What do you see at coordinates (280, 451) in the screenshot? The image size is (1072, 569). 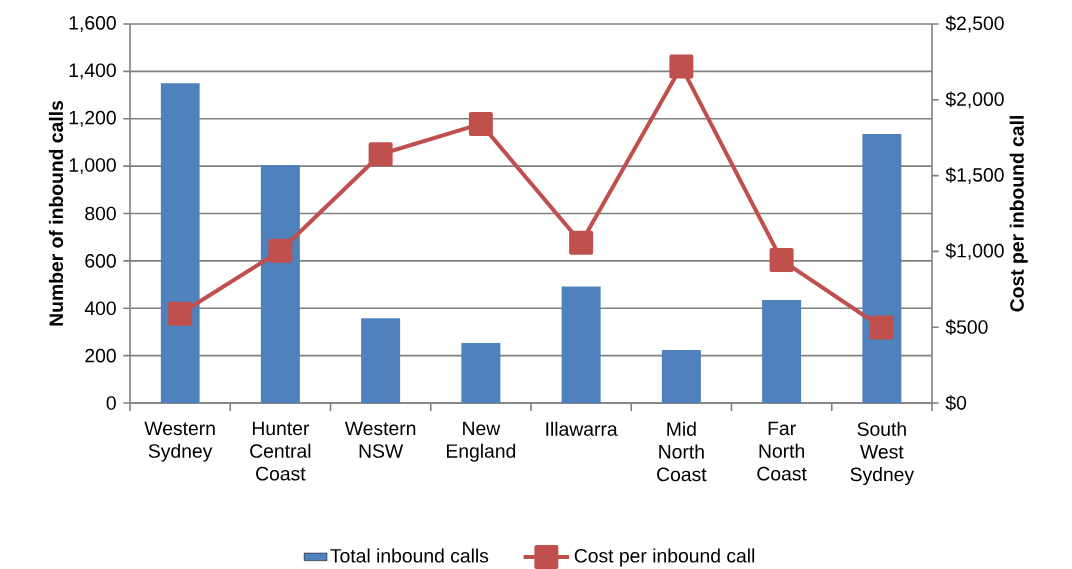 I see `x-tick-label: Hunter Central Coast` at bounding box center [280, 451].